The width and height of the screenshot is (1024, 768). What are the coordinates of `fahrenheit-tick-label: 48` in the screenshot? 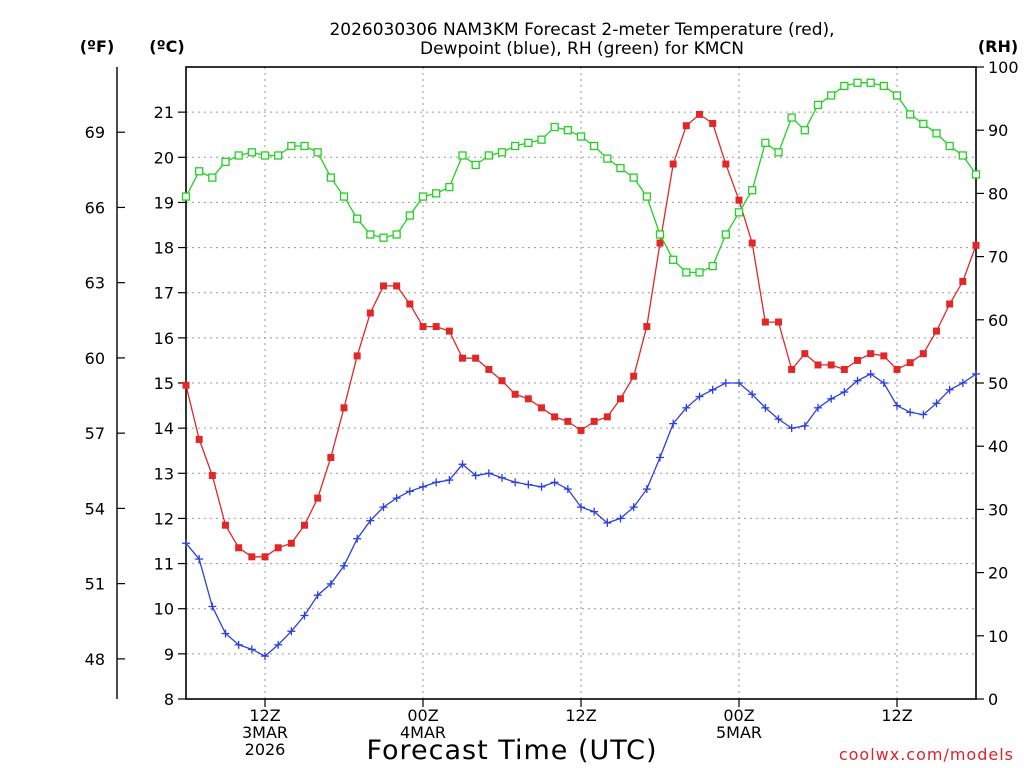 It's located at (95, 659).